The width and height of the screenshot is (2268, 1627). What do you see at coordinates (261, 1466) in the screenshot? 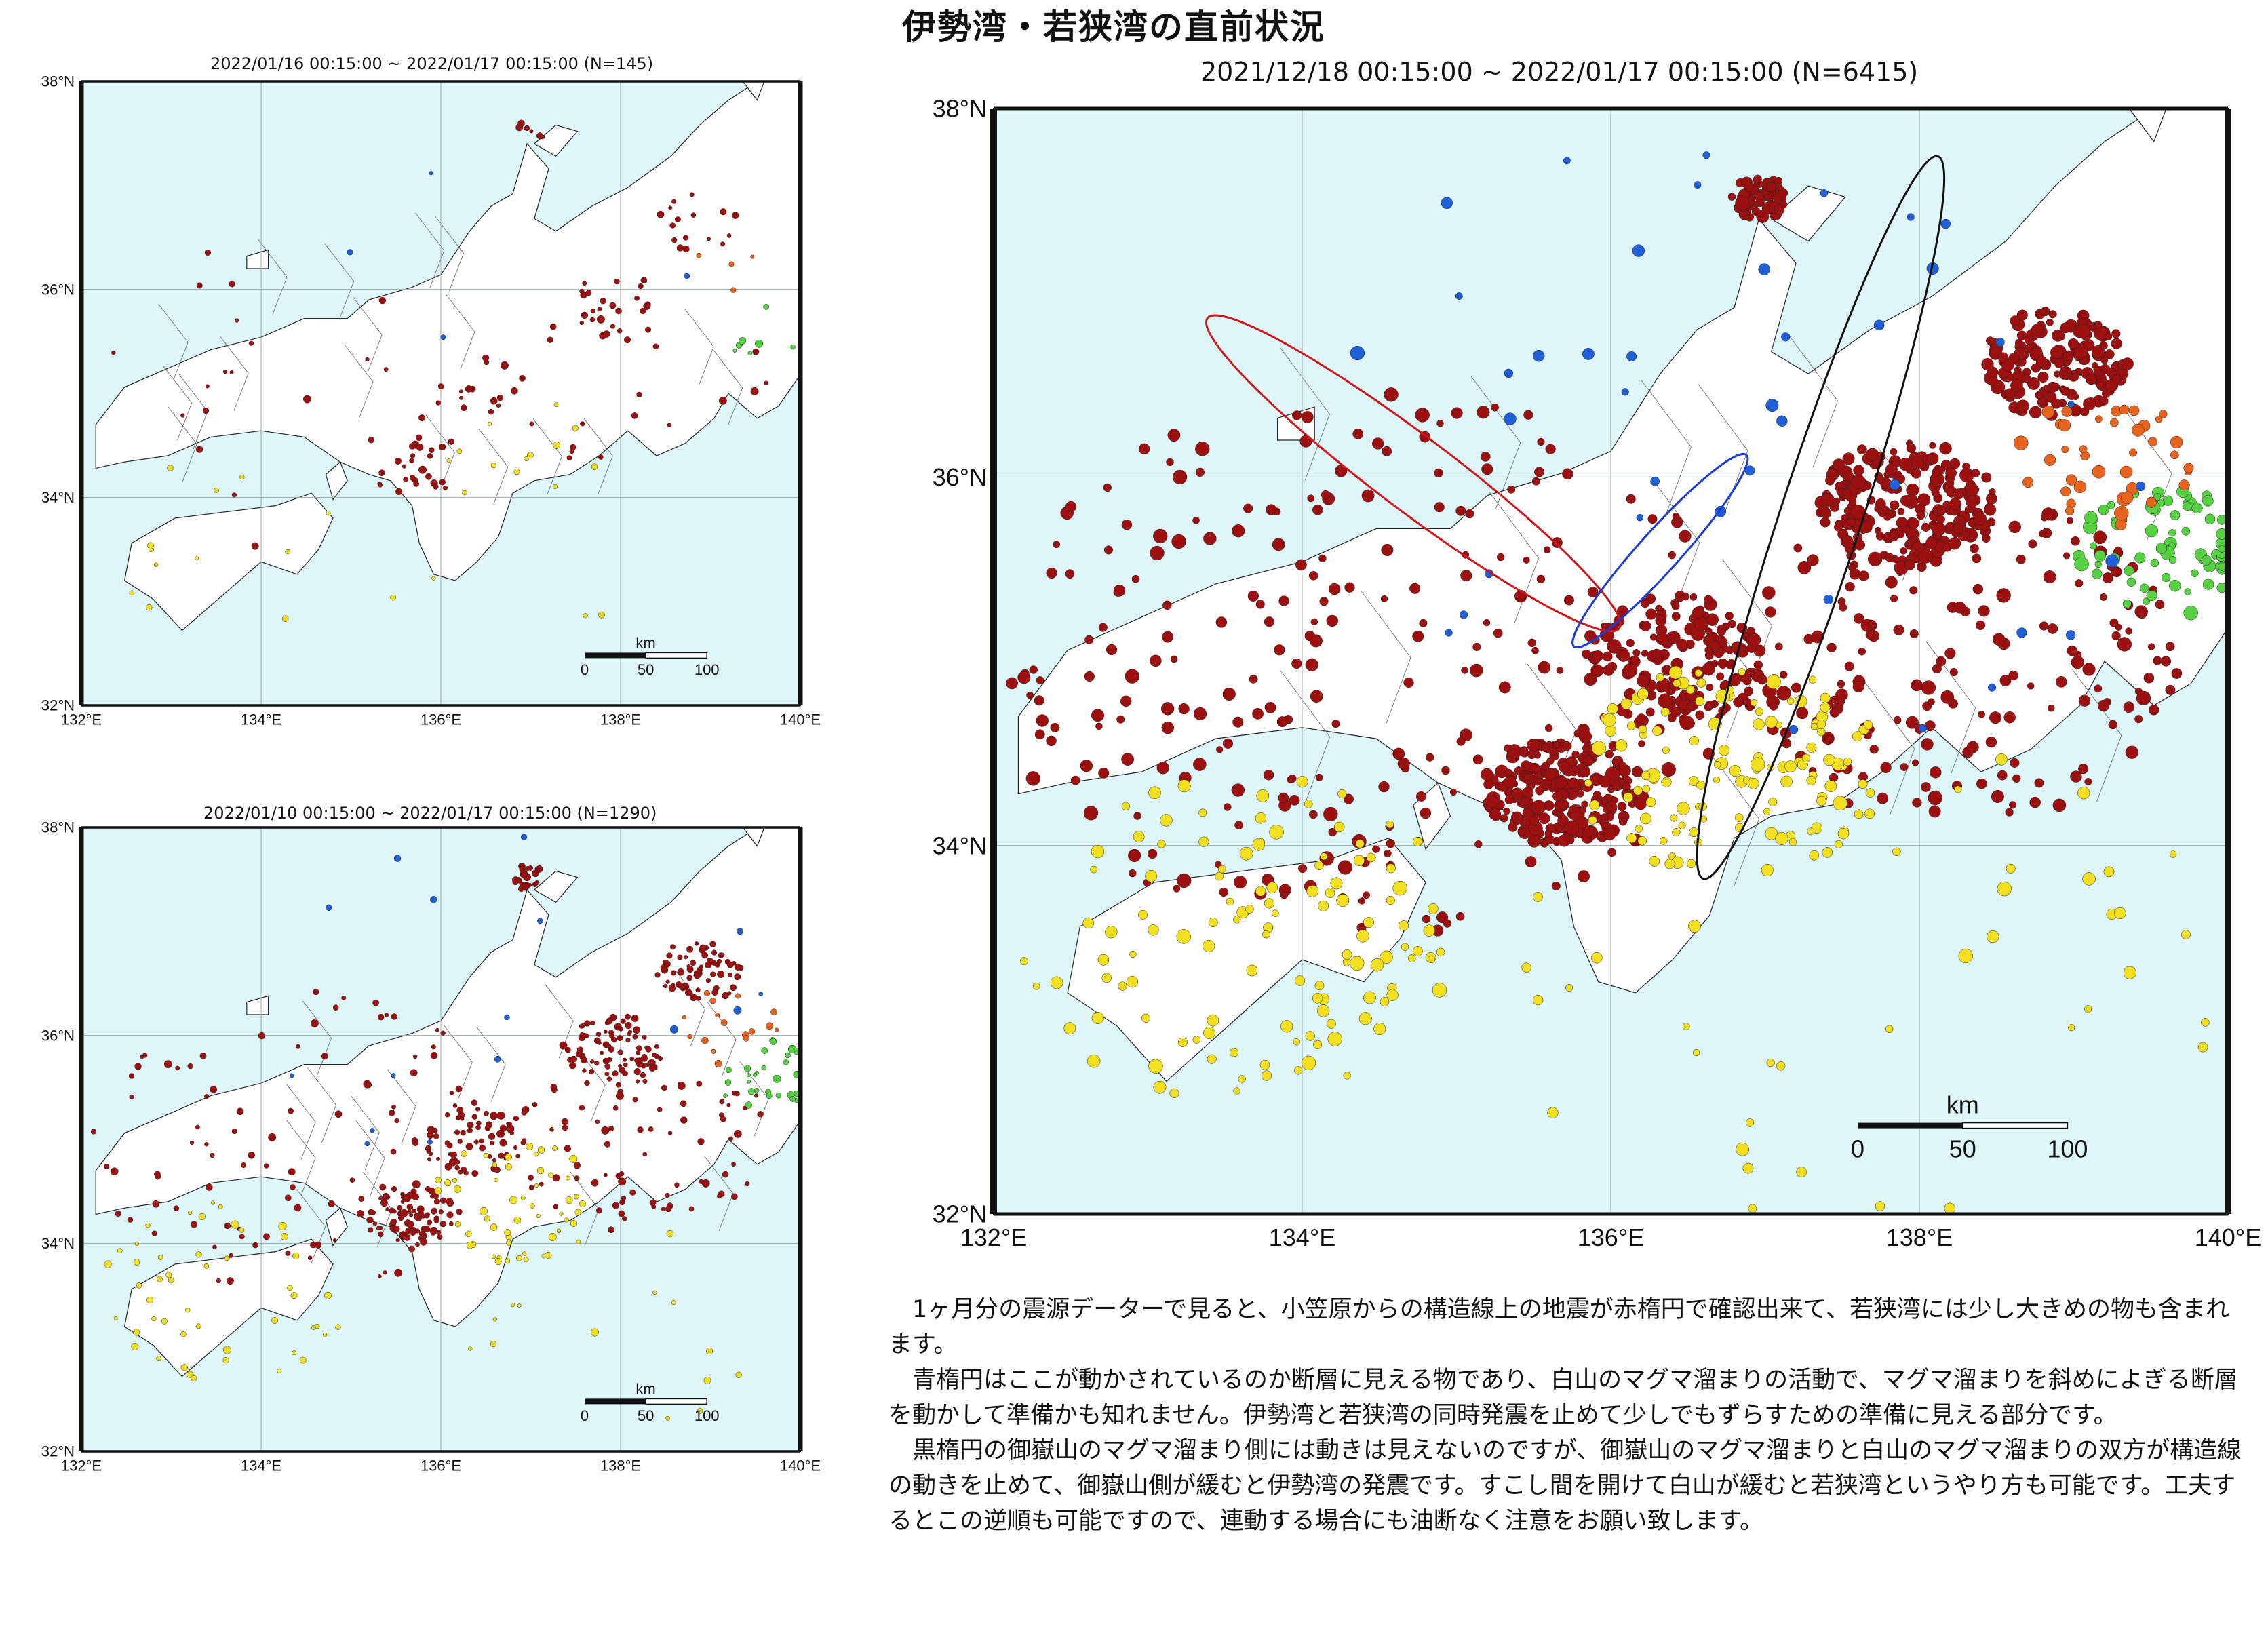
I see `longitude-label: 134°E` at bounding box center [261, 1466].